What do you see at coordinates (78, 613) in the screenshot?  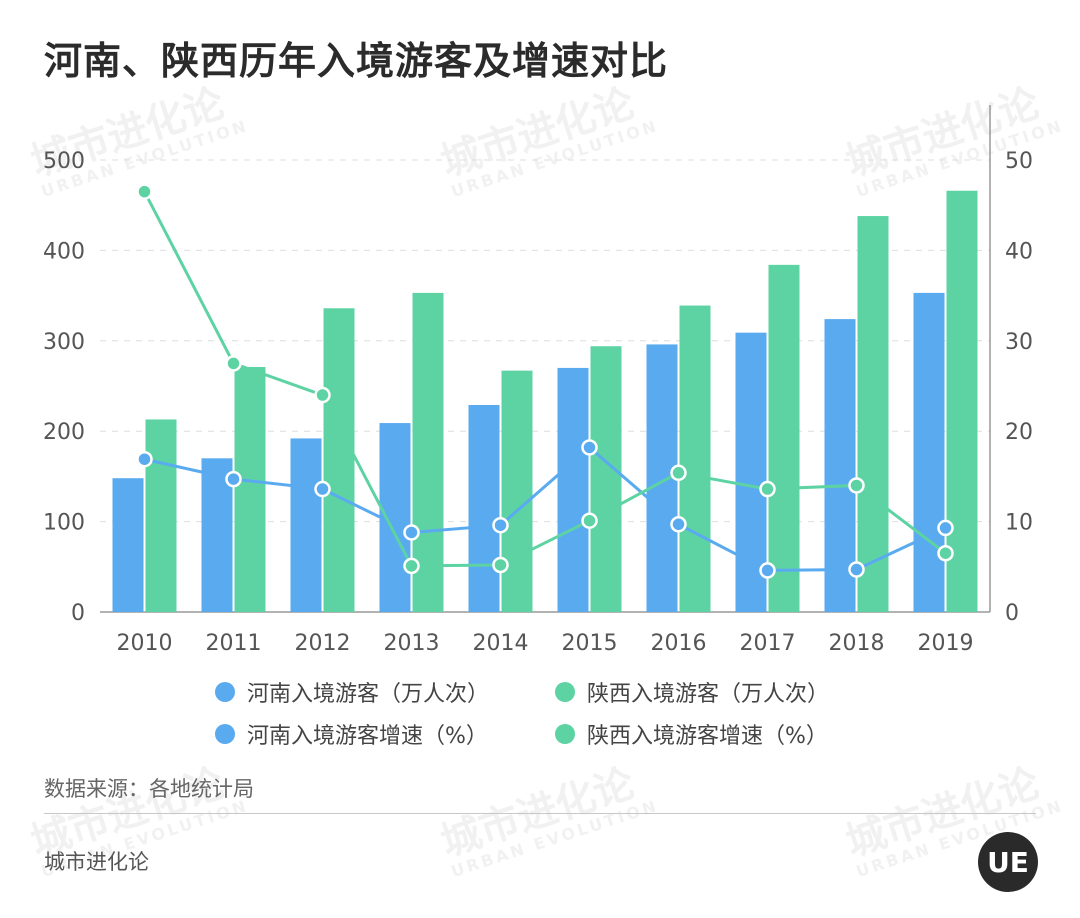 I see `left-tick-label: 0` at bounding box center [78, 613].